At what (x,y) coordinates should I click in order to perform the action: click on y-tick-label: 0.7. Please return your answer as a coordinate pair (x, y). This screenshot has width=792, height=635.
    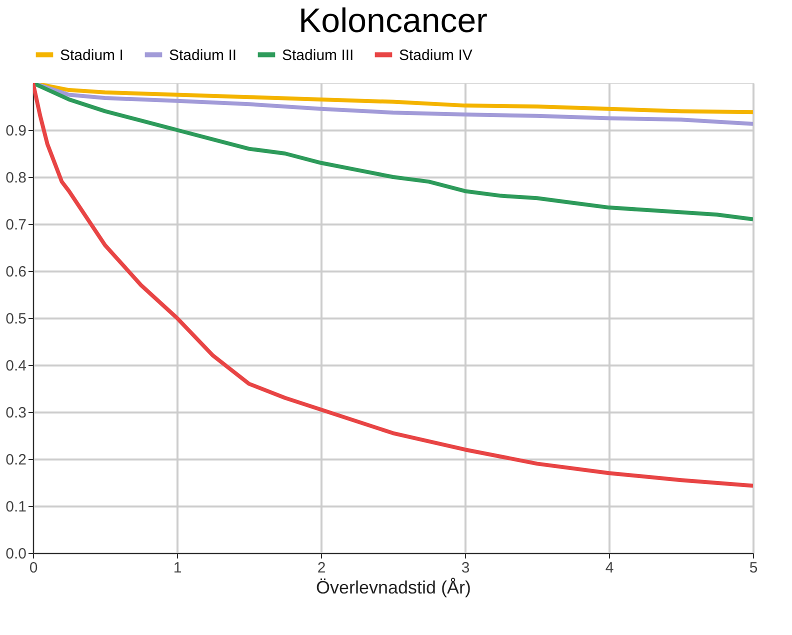
    Looking at the image, I should click on (16, 225).